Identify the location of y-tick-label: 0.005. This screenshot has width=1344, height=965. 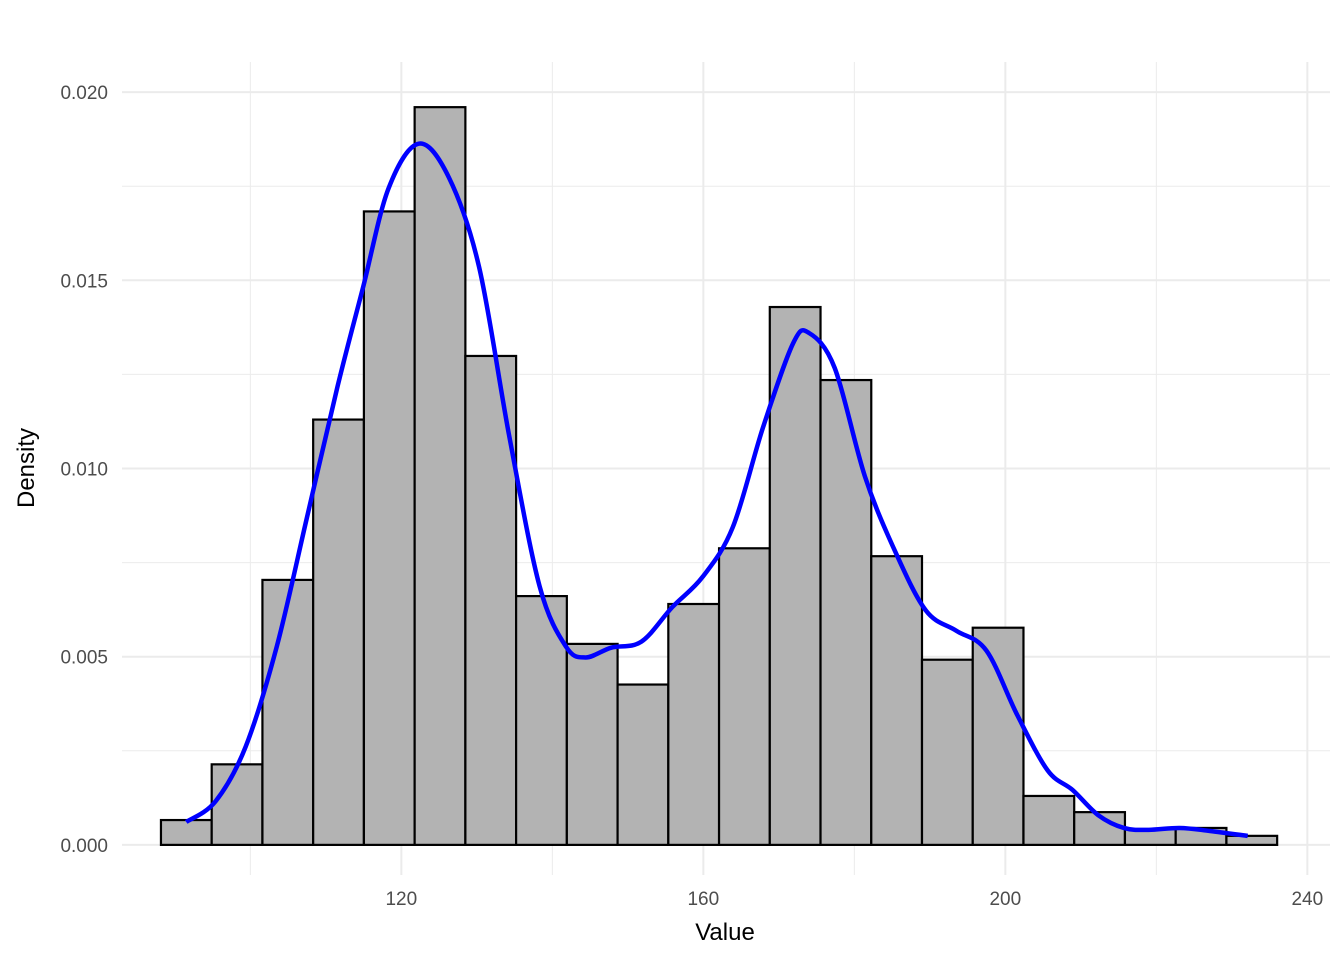
(84, 658).